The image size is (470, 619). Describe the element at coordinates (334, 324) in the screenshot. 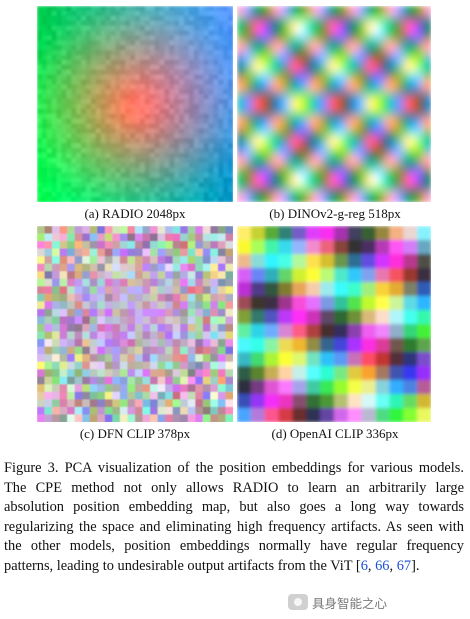

I see `pca-map-openai-clip` at that location.